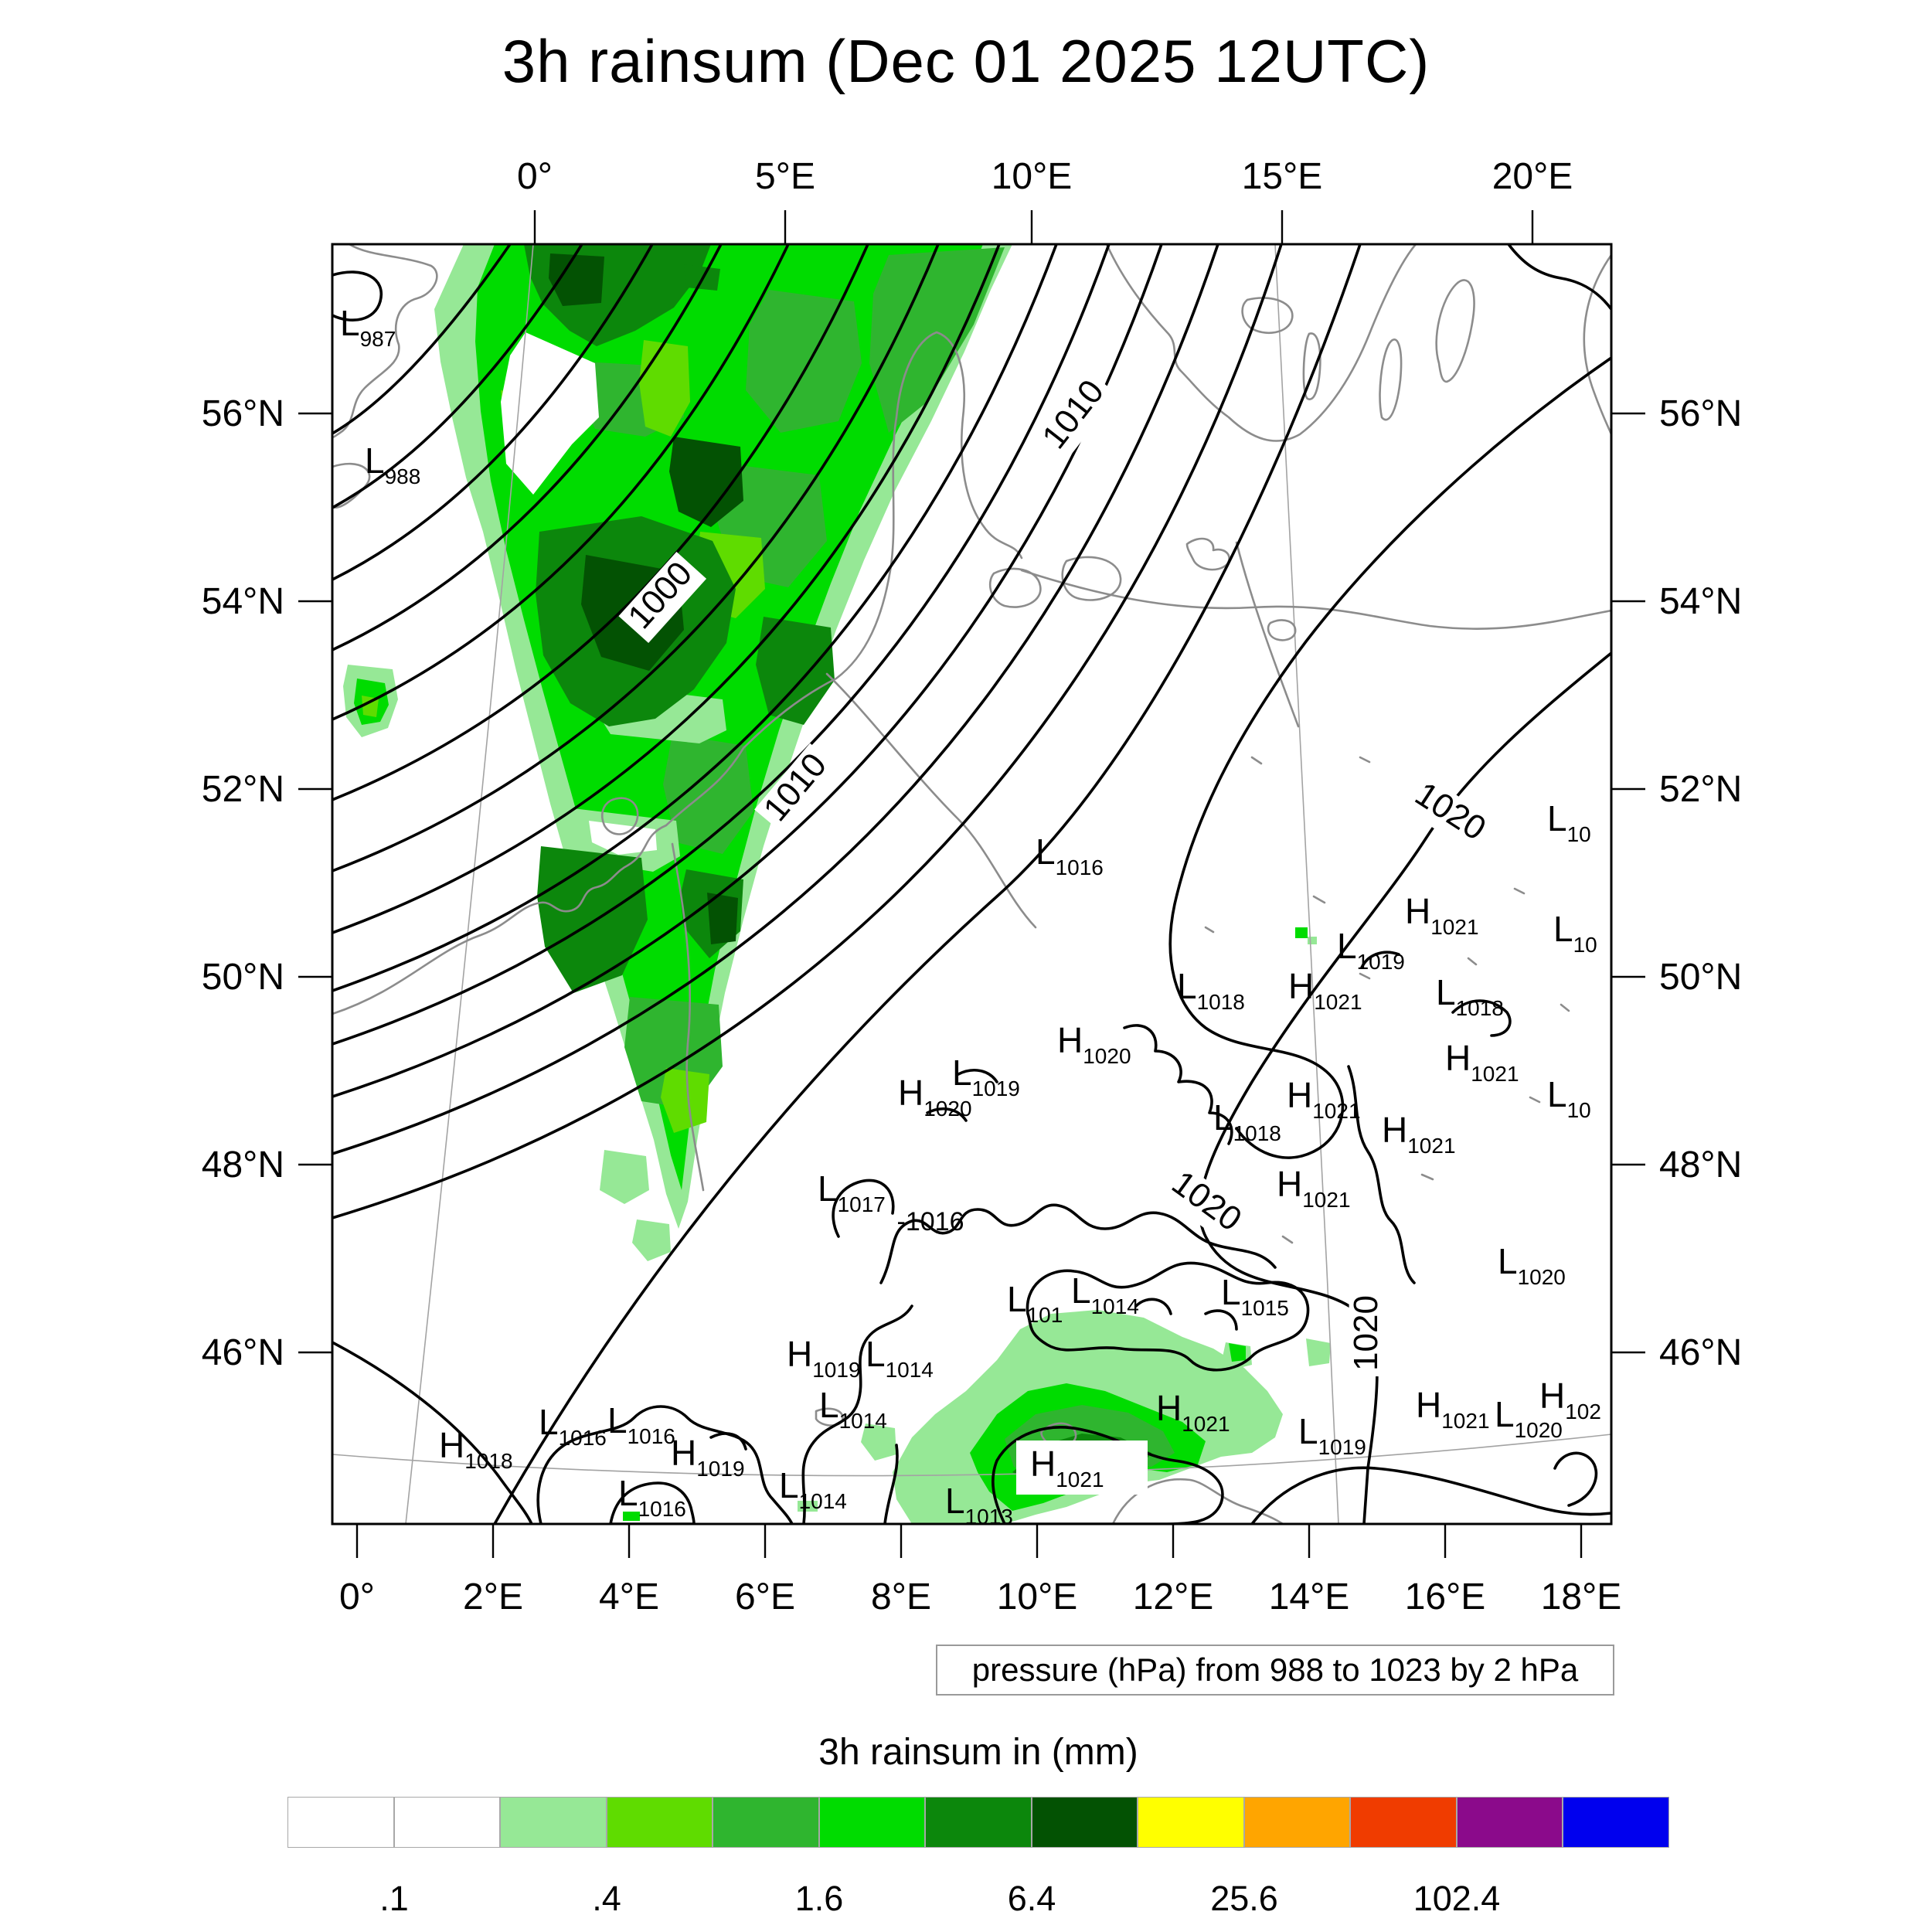 The width and height of the screenshot is (1932, 1932). I want to click on colorbar-label: .1, so click(394, 1899).